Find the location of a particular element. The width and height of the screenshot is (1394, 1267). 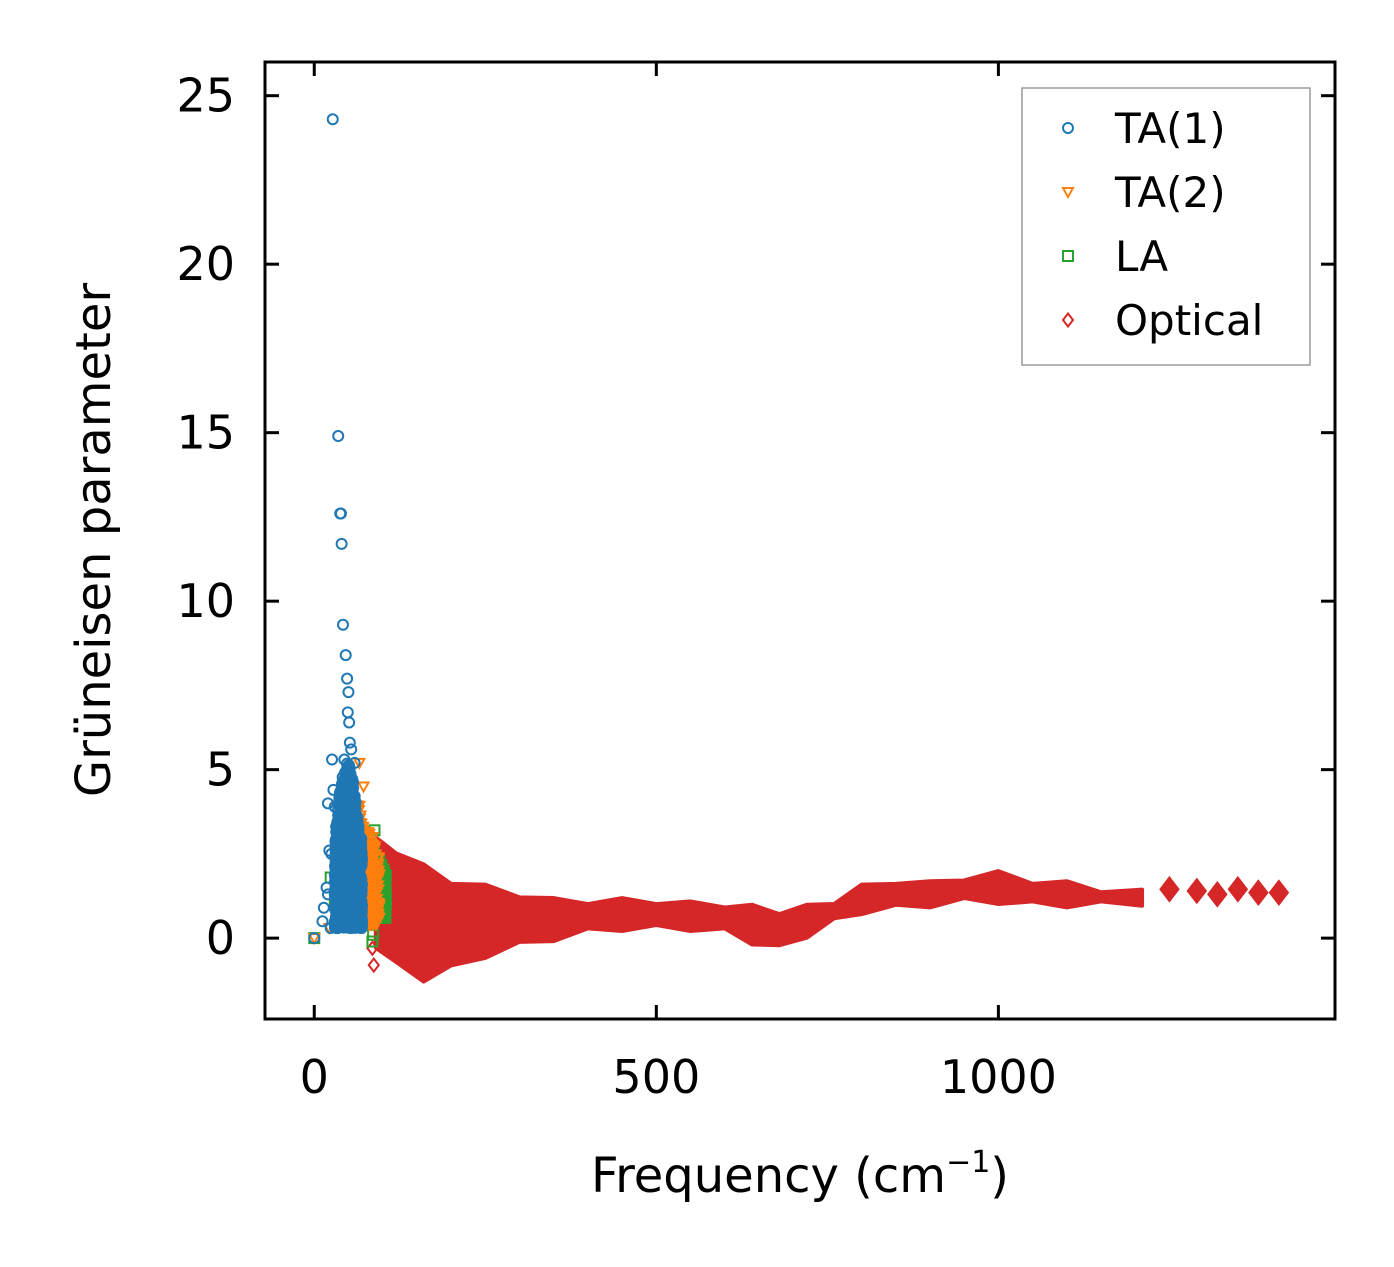

legend: TA(1) TA(2) LA Optical is located at coordinates (1166, 226).